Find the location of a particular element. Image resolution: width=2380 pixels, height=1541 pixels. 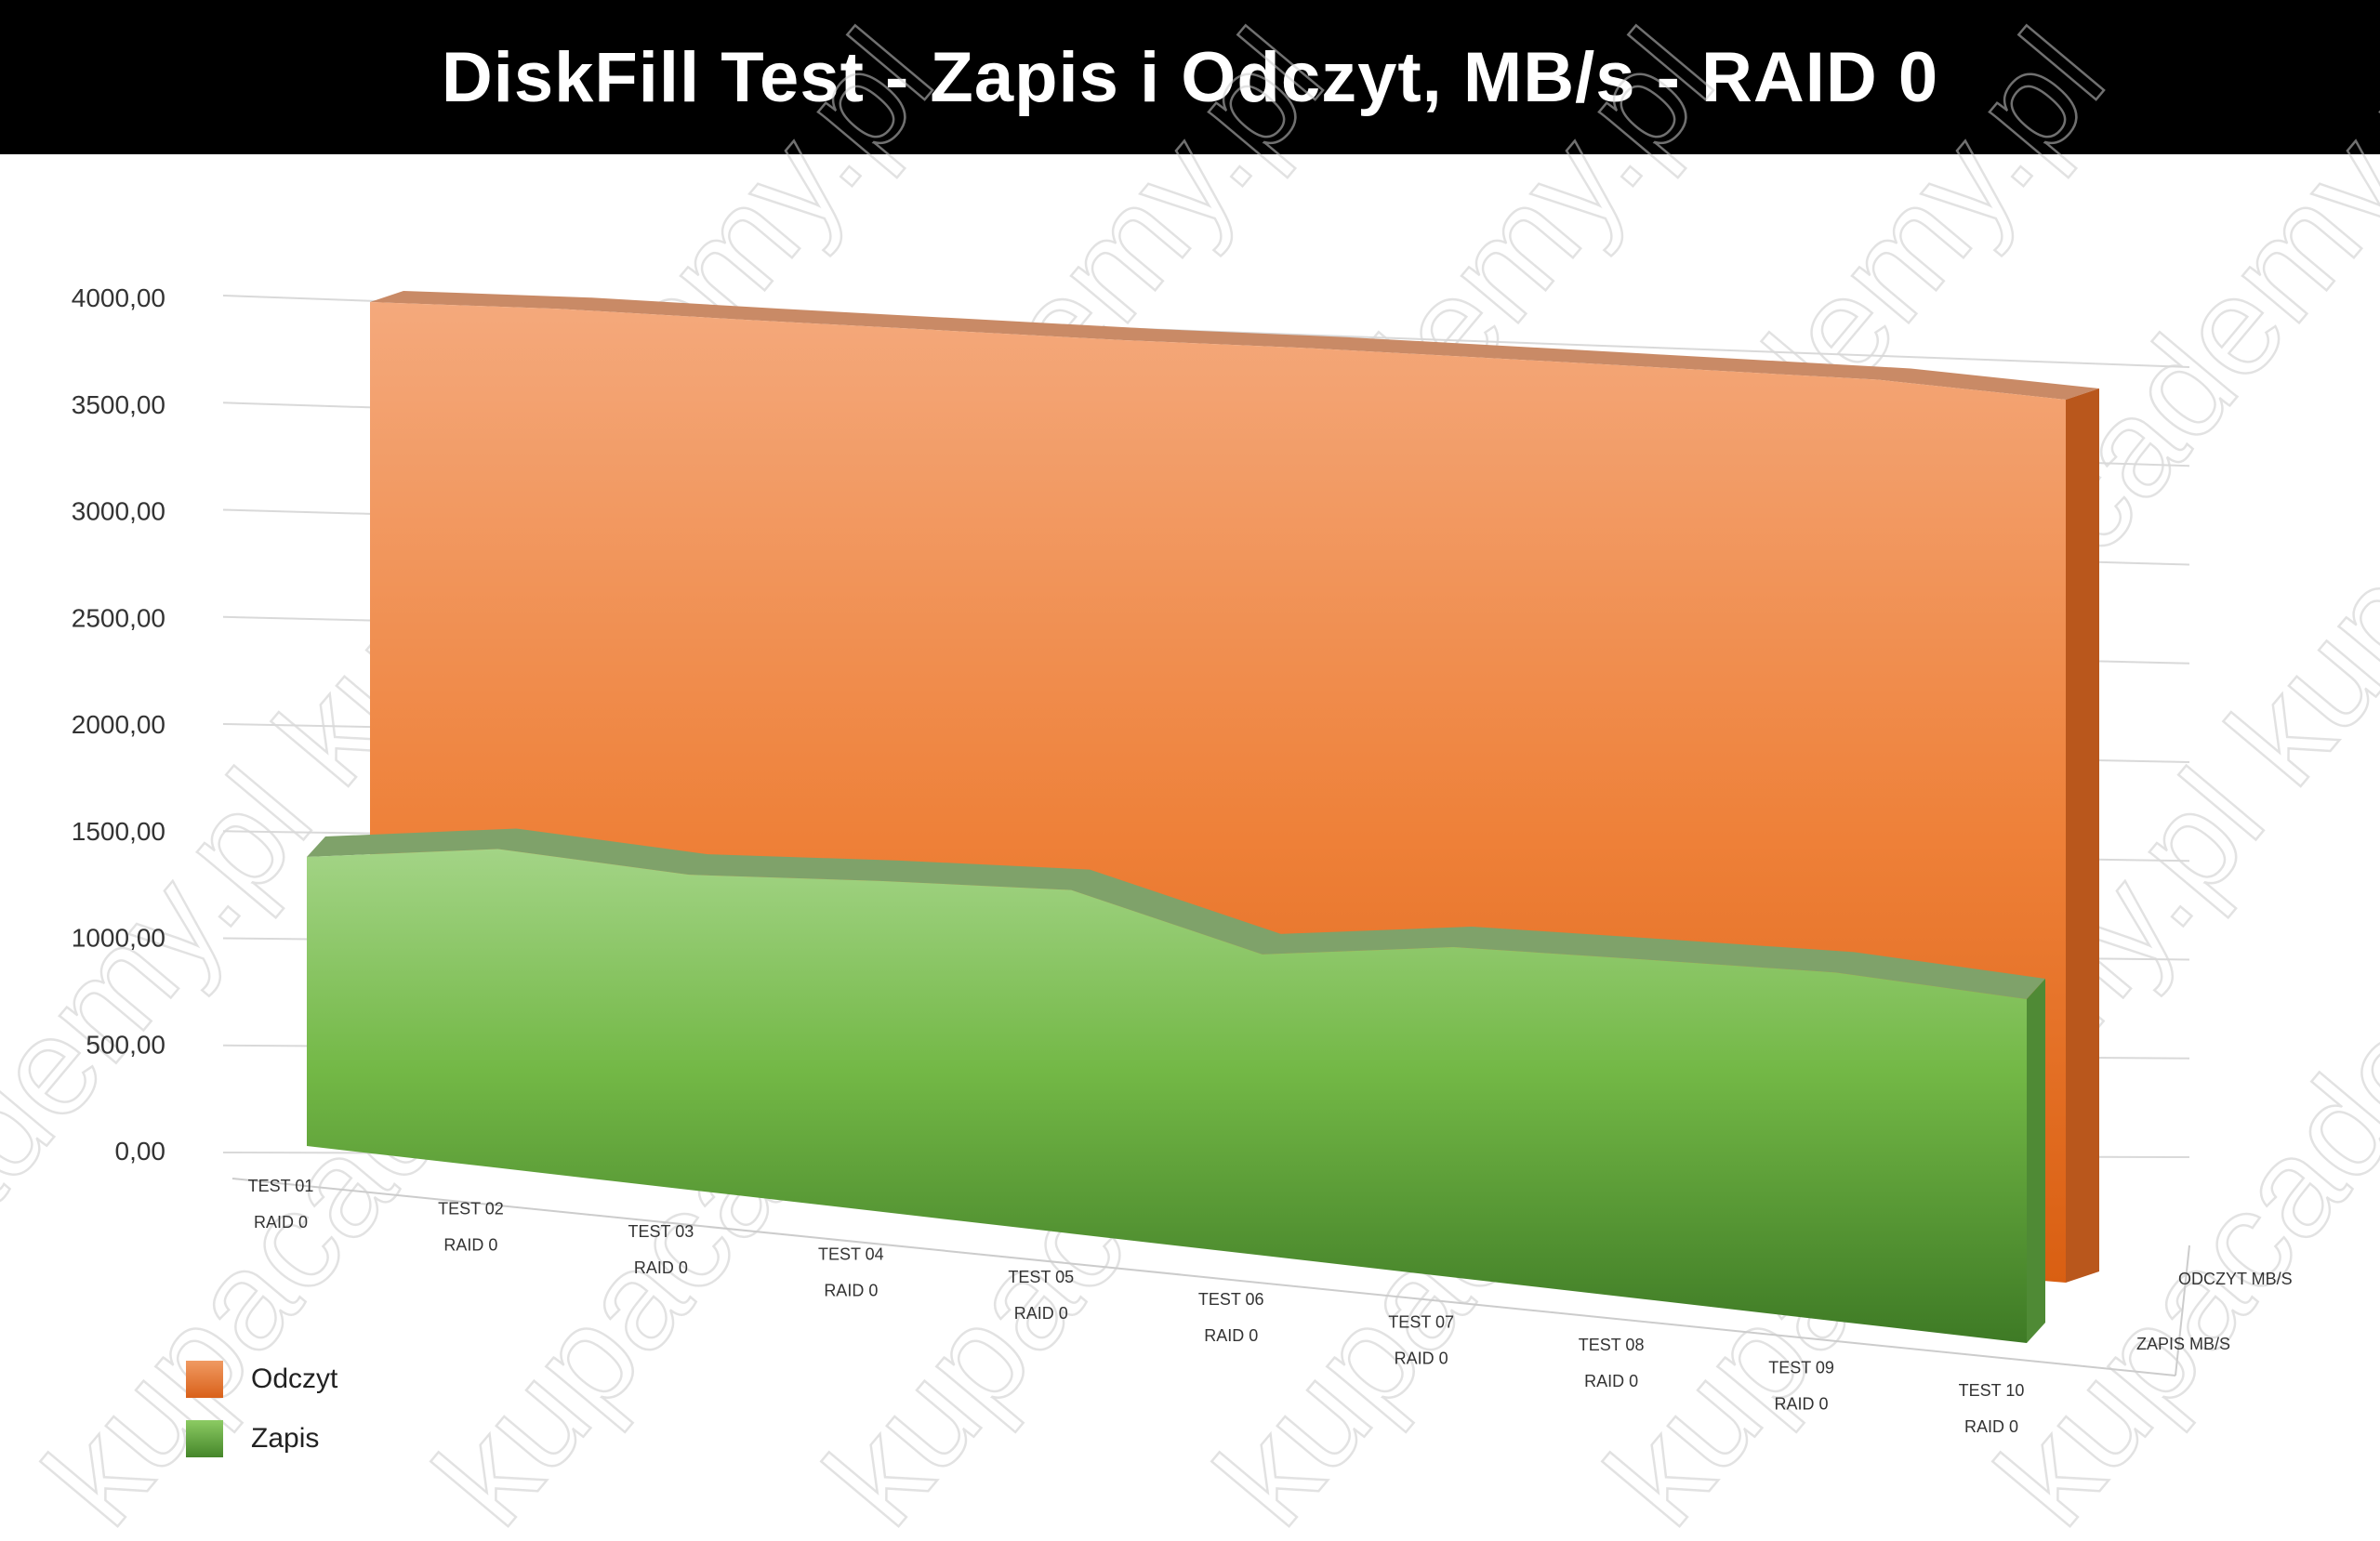

x-tick-label: TEST 07 is located at coordinates (1421, 1322).